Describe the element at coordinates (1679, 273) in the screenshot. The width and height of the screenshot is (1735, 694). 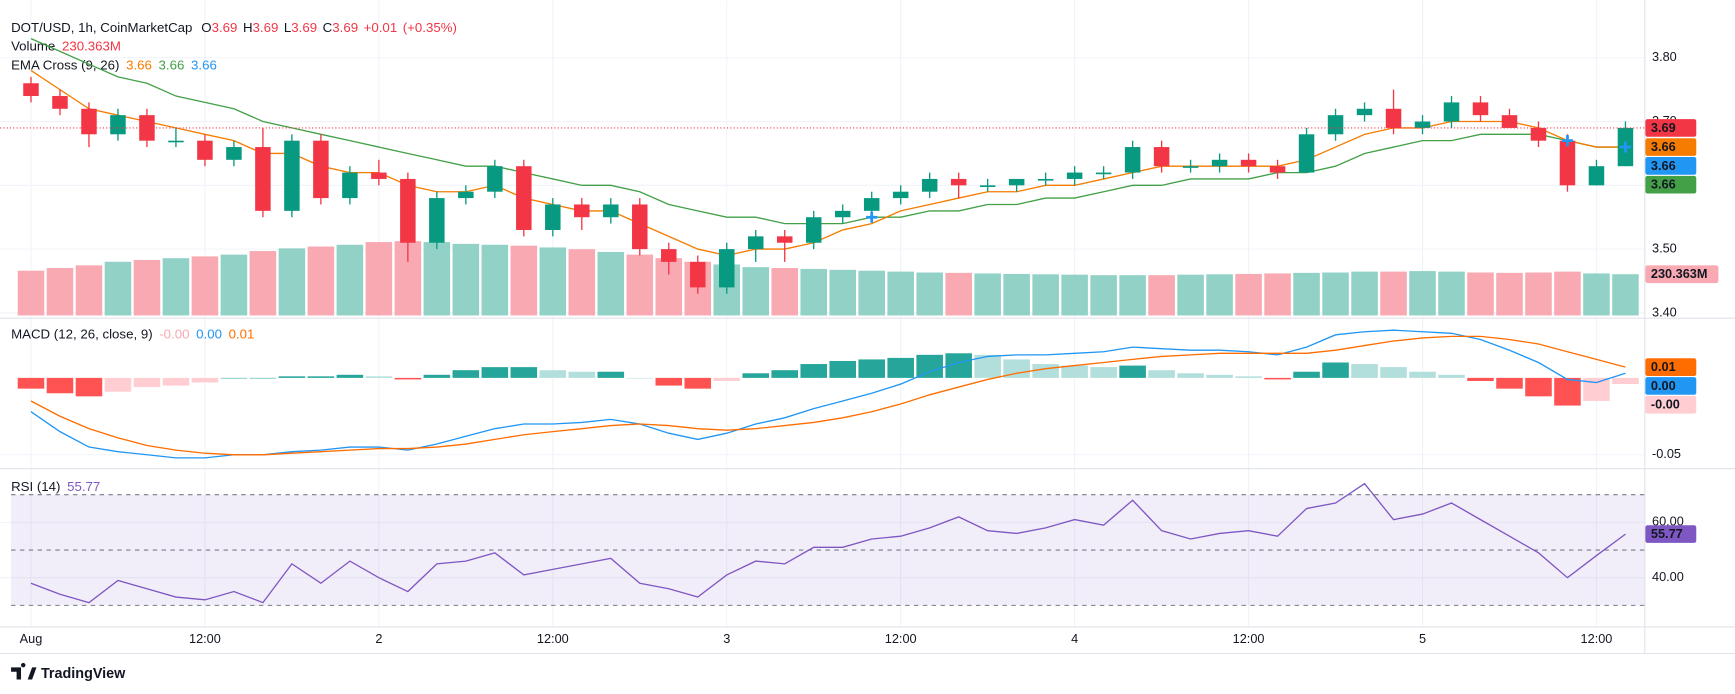
I see `price-tag-label: 230.363M` at that location.